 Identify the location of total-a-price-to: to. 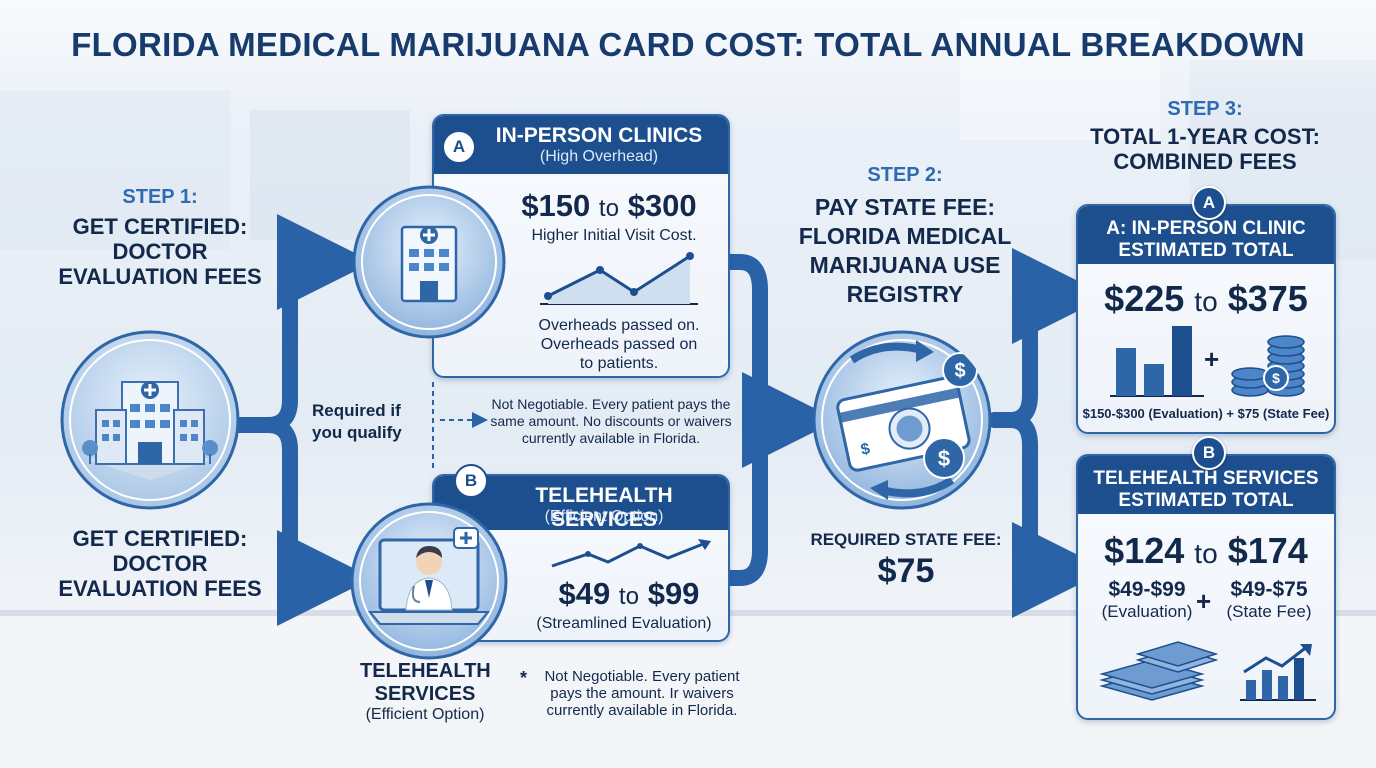
(1206, 301).